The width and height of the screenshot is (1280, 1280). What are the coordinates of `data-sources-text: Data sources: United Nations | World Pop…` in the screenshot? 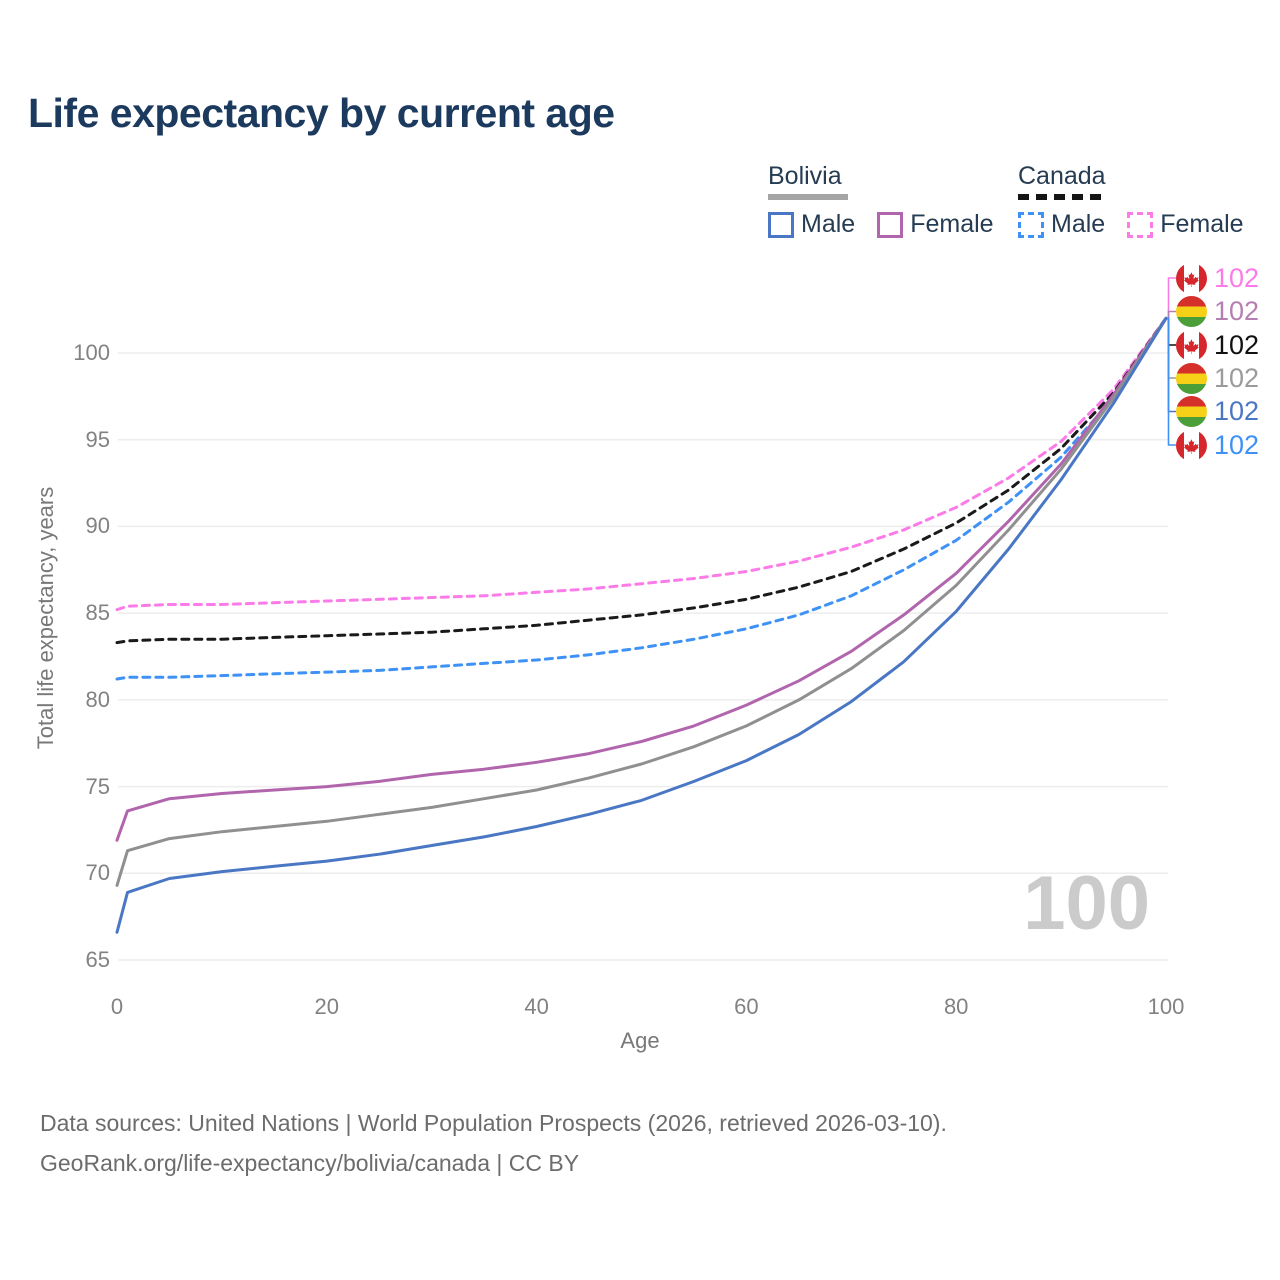 It's located at (493, 1123).